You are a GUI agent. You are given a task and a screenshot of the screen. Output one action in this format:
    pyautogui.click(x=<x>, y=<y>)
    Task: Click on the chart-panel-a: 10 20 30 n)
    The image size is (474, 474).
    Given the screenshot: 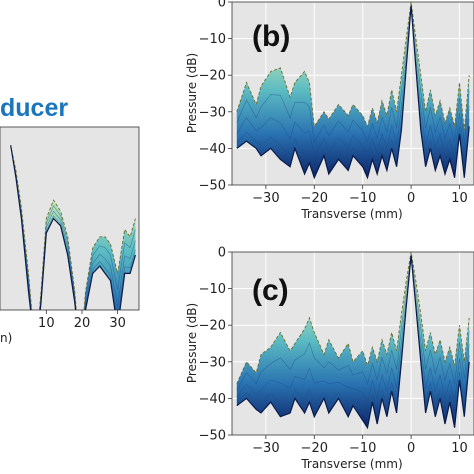 What is the action you would take?
    pyautogui.click(x=70, y=235)
    